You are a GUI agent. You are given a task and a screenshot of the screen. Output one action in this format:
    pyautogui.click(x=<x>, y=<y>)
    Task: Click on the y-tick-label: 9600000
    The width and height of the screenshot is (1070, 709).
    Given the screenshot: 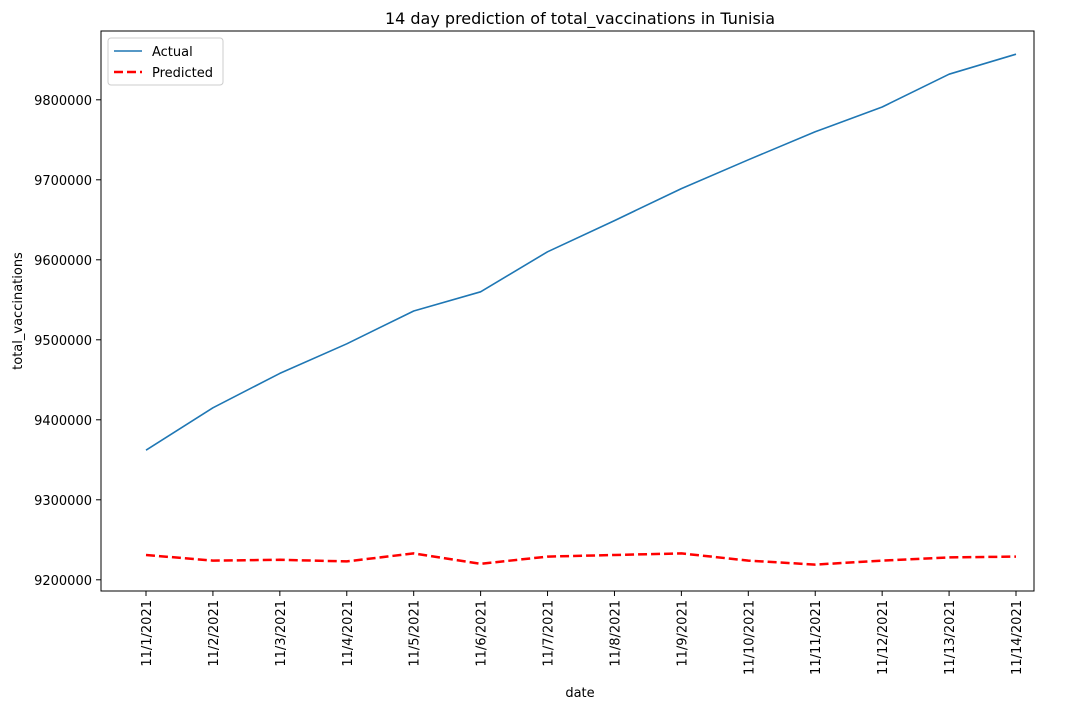 What is the action you would take?
    pyautogui.click(x=63, y=261)
    